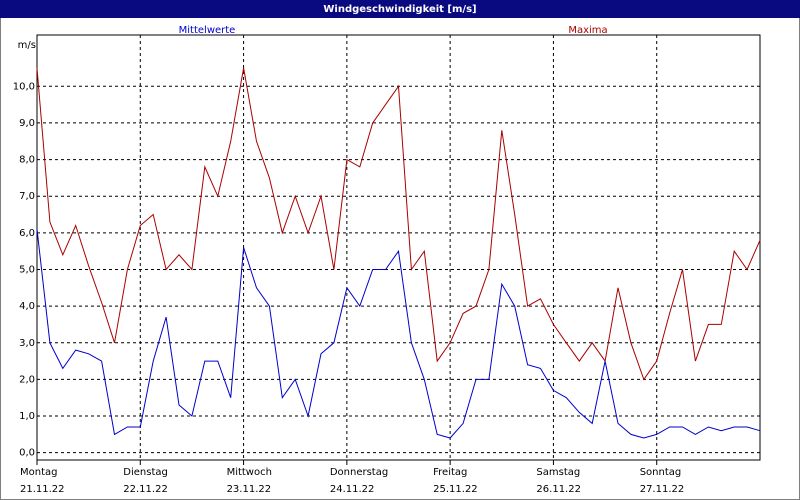 The height and width of the screenshot is (500, 800). What do you see at coordinates (27, 343) in the screenshot?
I see `y-tick-label: 3,0` at bounding box center [27, 343].